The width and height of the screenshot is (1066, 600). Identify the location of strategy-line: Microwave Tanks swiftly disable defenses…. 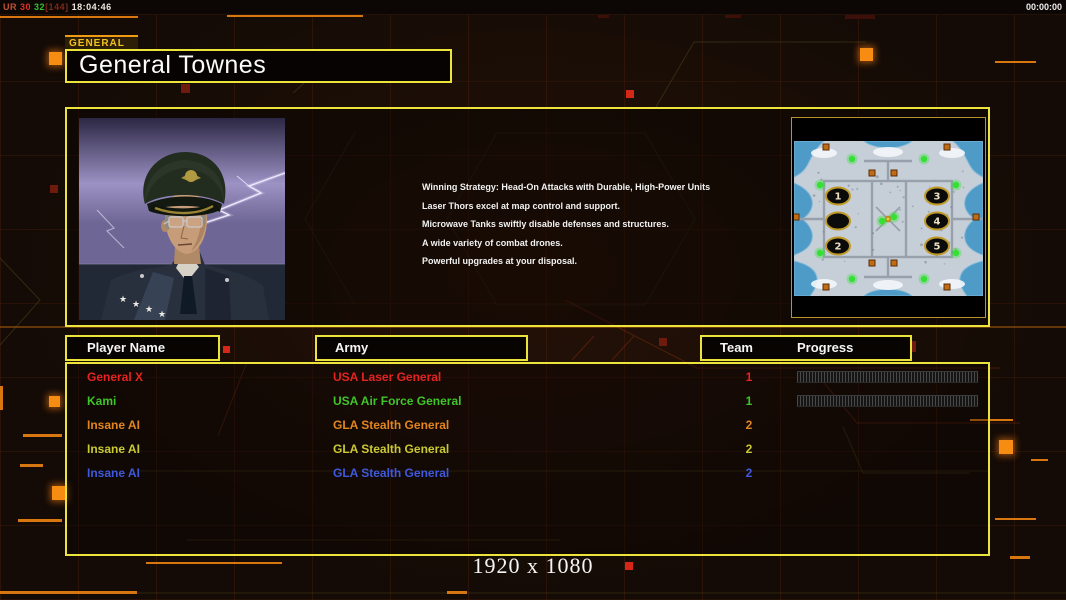
(545, 224).